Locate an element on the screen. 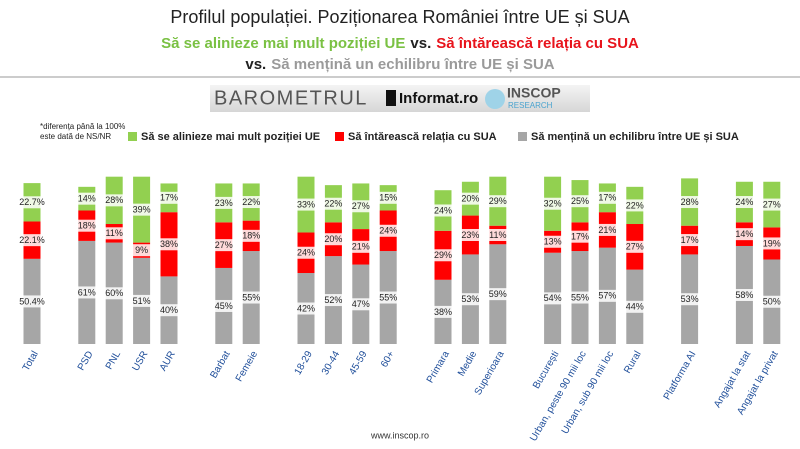  value-label: 58% is located at coordinates (744, 295).